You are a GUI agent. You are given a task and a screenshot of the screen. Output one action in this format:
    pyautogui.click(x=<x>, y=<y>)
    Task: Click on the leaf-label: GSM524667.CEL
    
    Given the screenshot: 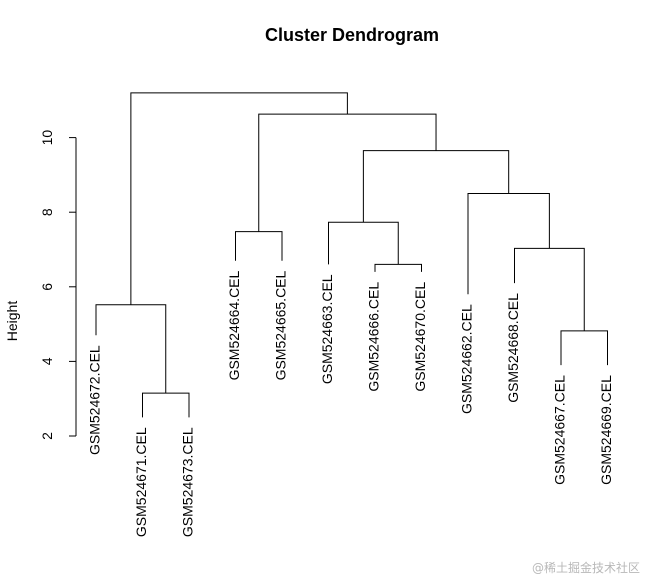 What is the action you would take?
    pyautogui.click(x=560, y=430)
    